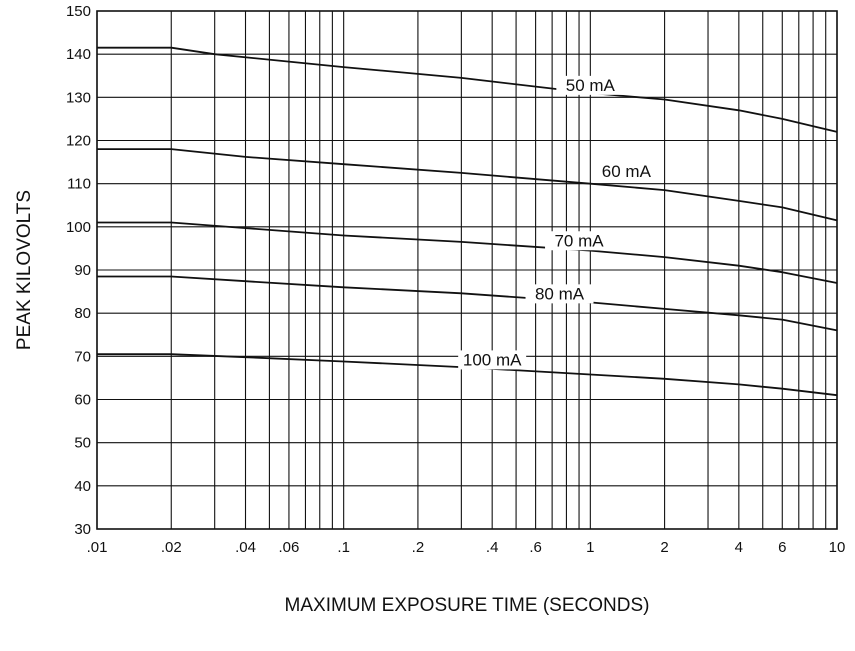 This screenshot has height=651, width=855. Describe the element at coordinates (78, 54) in the screenshot. I see `y-tick-label: 140` at that location.